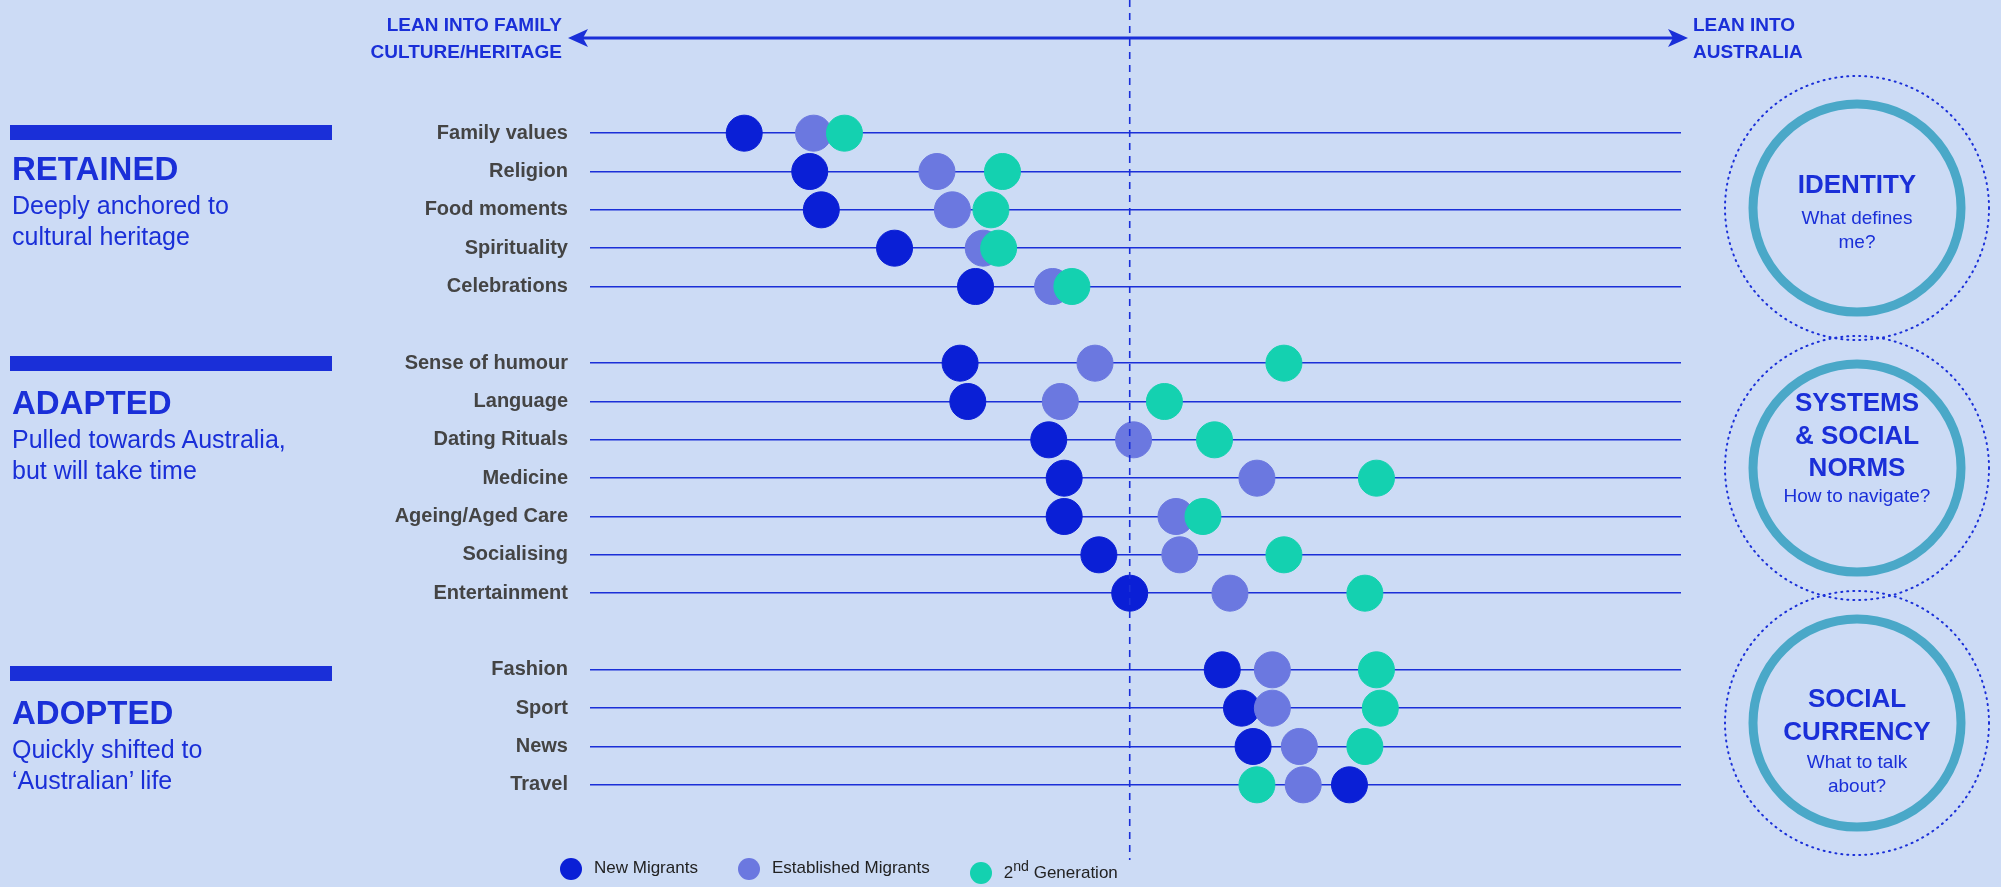 The height and width of the screenshot is (887, 2001). What do you see at coordinates (645, 869) in the screenshot?
I see `legend-label: New Migrants` at bounding box center [645, 869].